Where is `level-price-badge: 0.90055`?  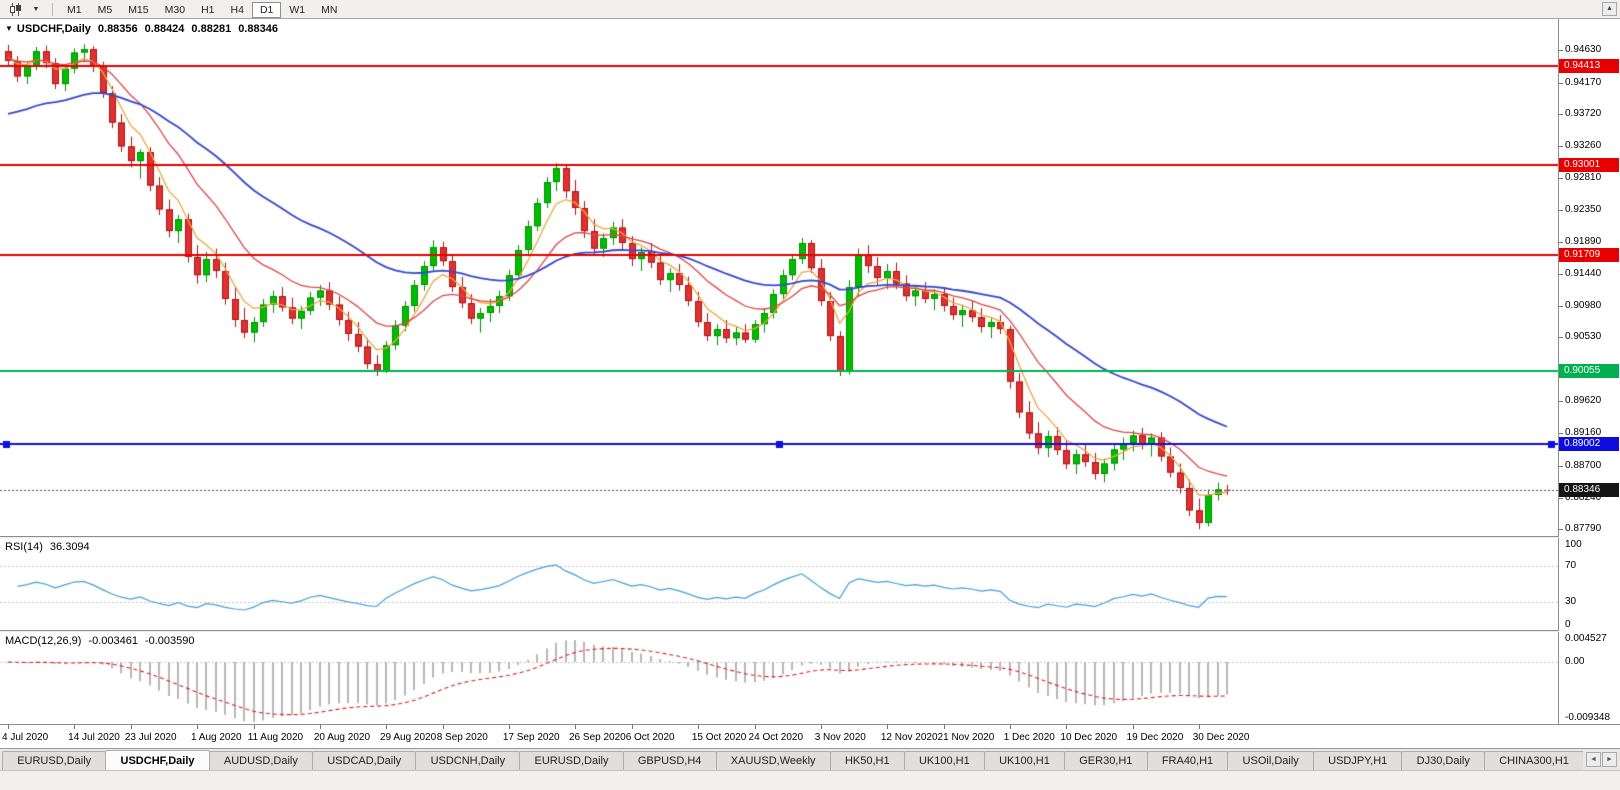 level-price-badge: 0.90055 is located at coordinates (1589, 370).